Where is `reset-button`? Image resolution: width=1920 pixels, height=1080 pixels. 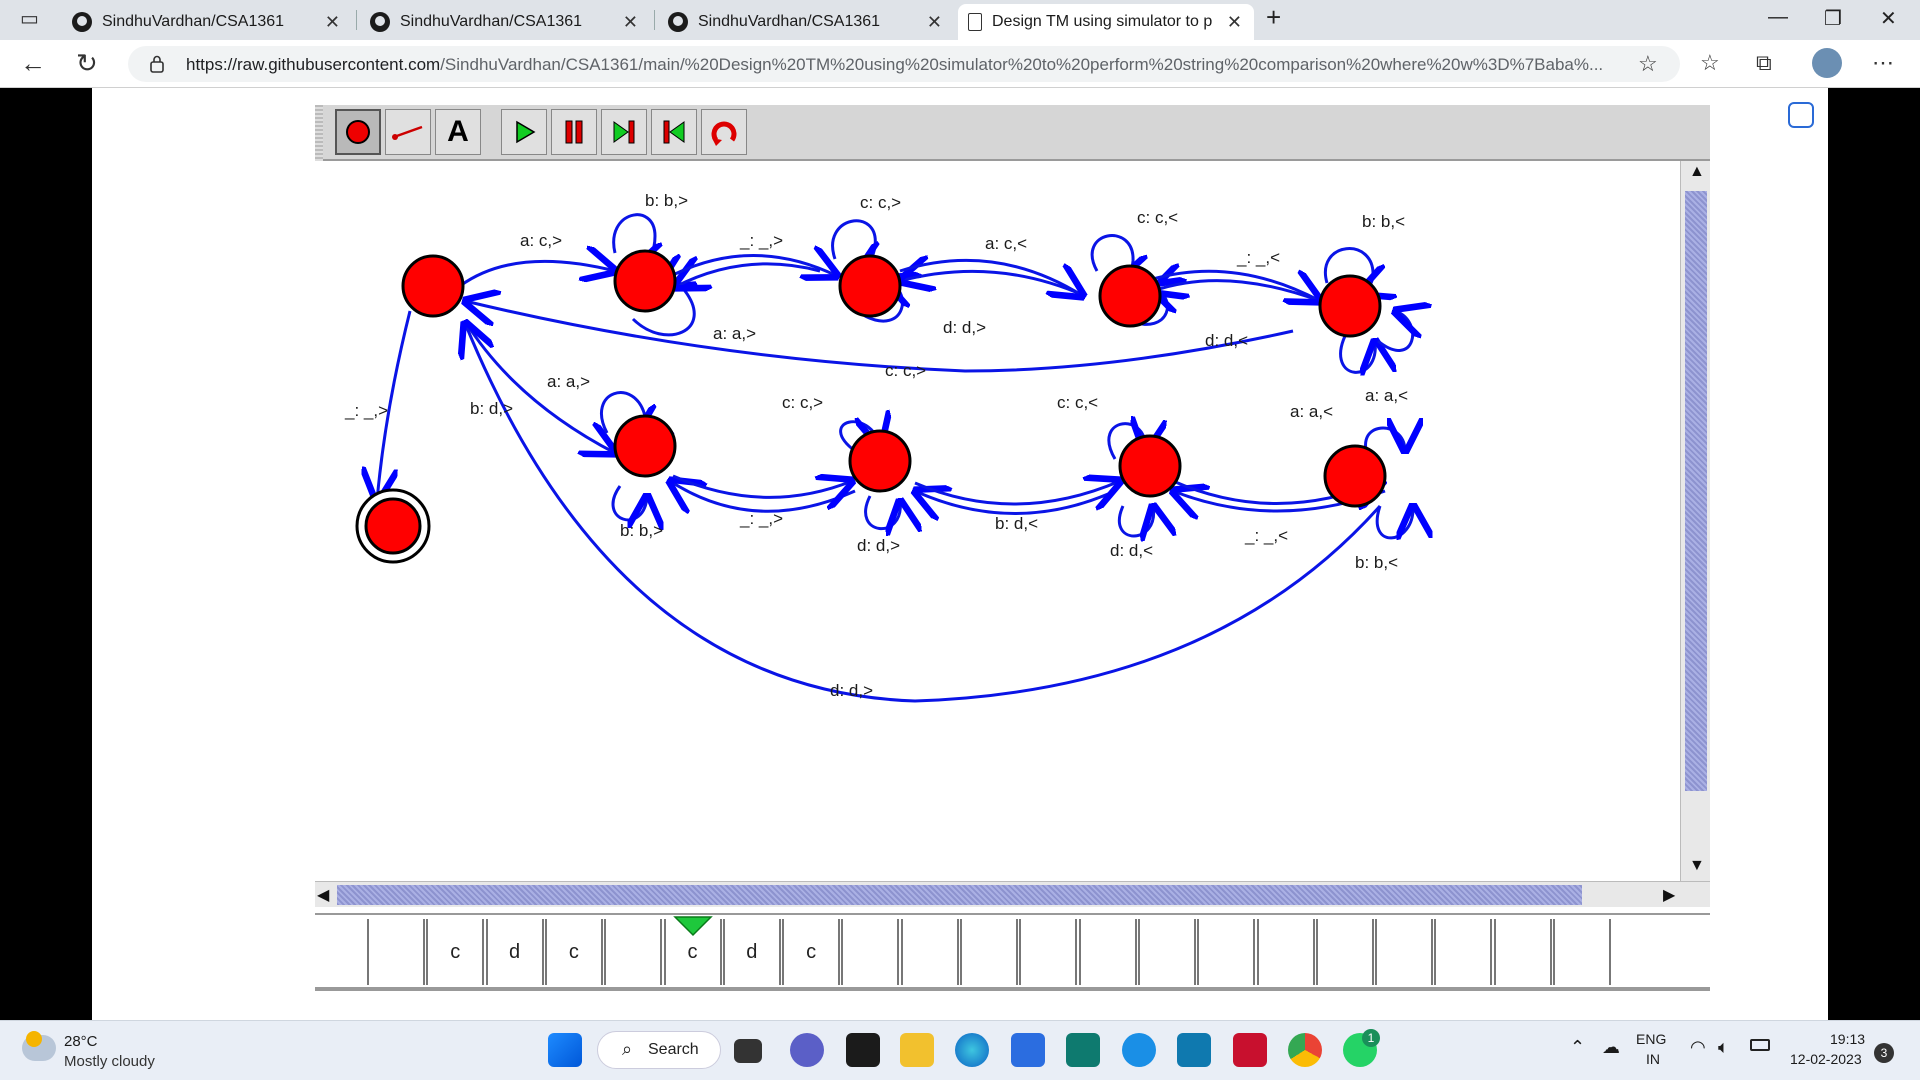
reset-button is located at coordinates (724, 132).